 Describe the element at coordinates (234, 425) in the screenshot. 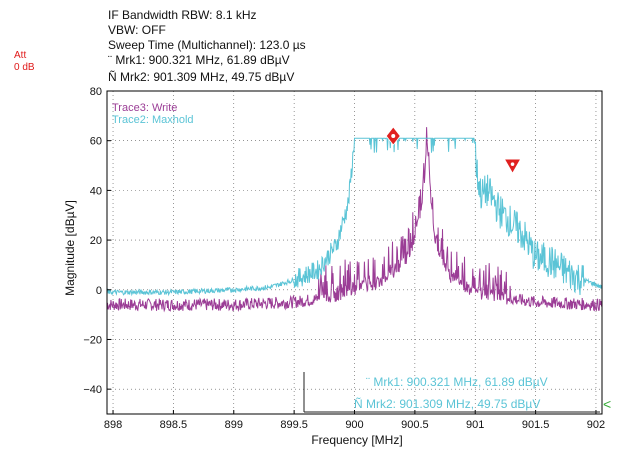

I see `x-tick-label: 899` at that location.